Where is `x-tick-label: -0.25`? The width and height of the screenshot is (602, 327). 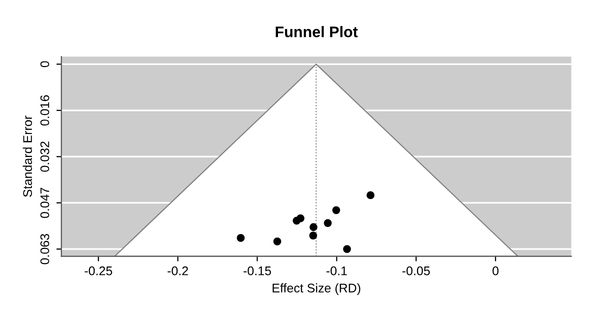 x-tick-label: -0.25 is located at coordinates (98, 271).